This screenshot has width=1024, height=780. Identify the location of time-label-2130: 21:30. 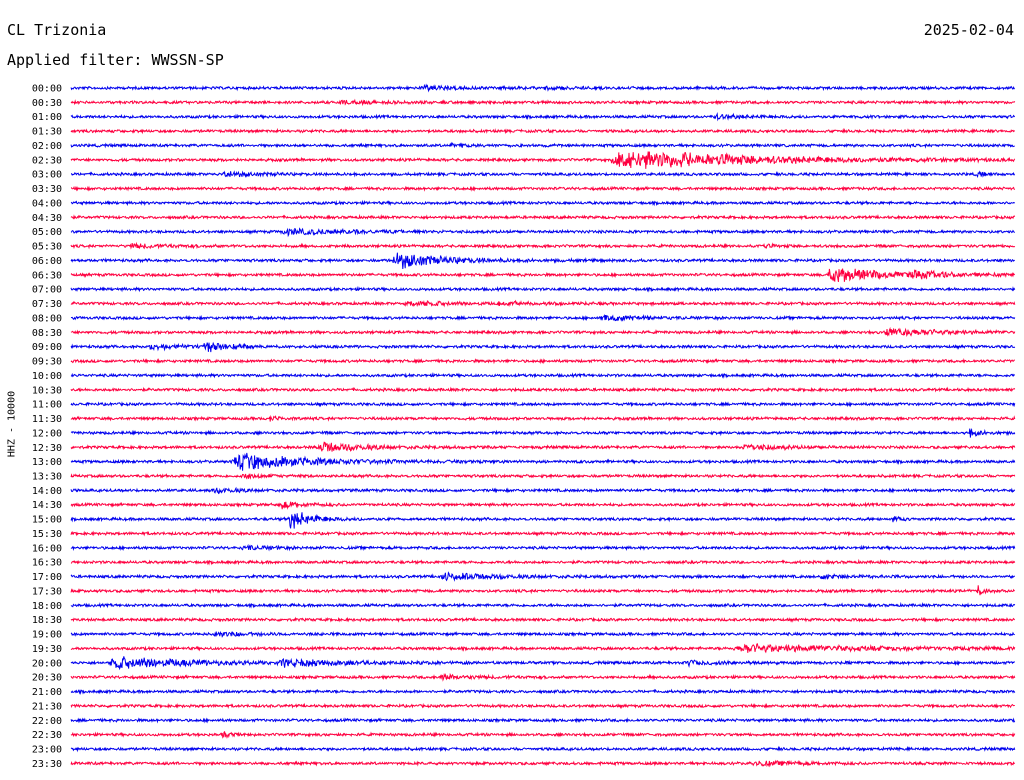
(47, 706).